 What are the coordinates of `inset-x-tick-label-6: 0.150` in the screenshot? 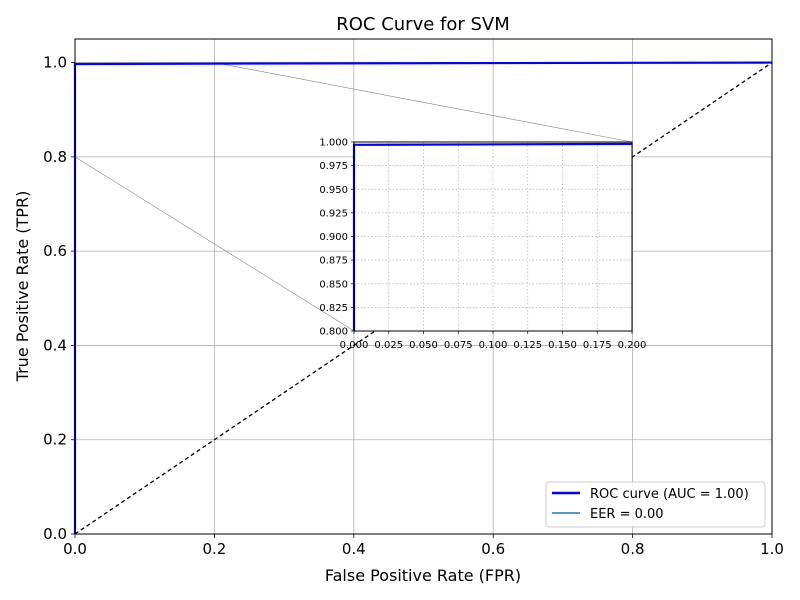 It's located at (562, 345).